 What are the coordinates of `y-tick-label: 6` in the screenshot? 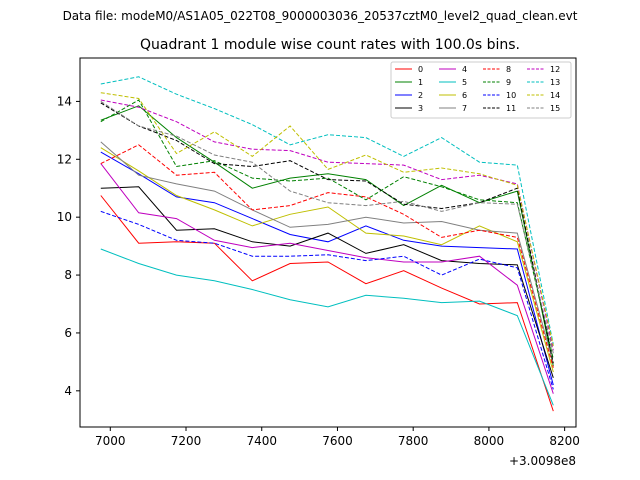 It's located at (68, 333).